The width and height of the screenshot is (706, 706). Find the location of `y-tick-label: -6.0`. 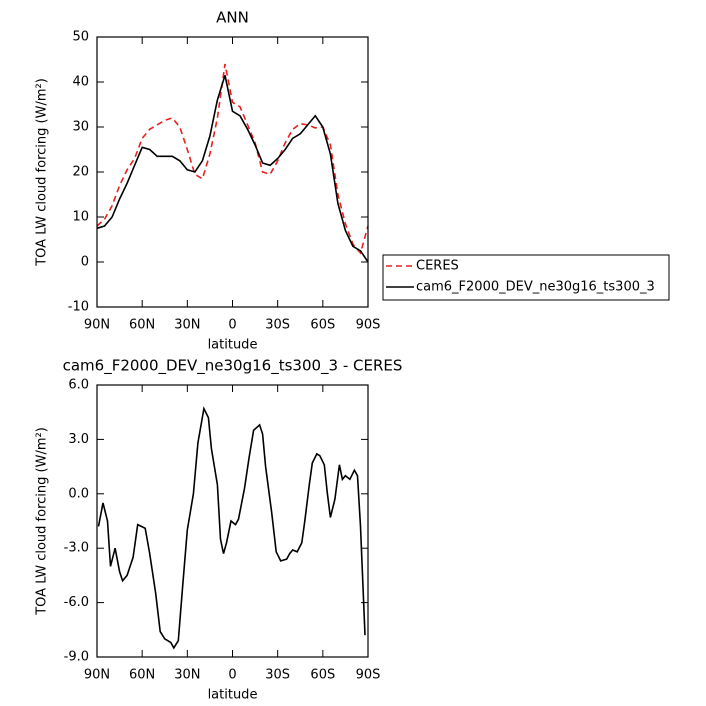

y-tick-label: -6.0 is located at coordinates (76, 602).